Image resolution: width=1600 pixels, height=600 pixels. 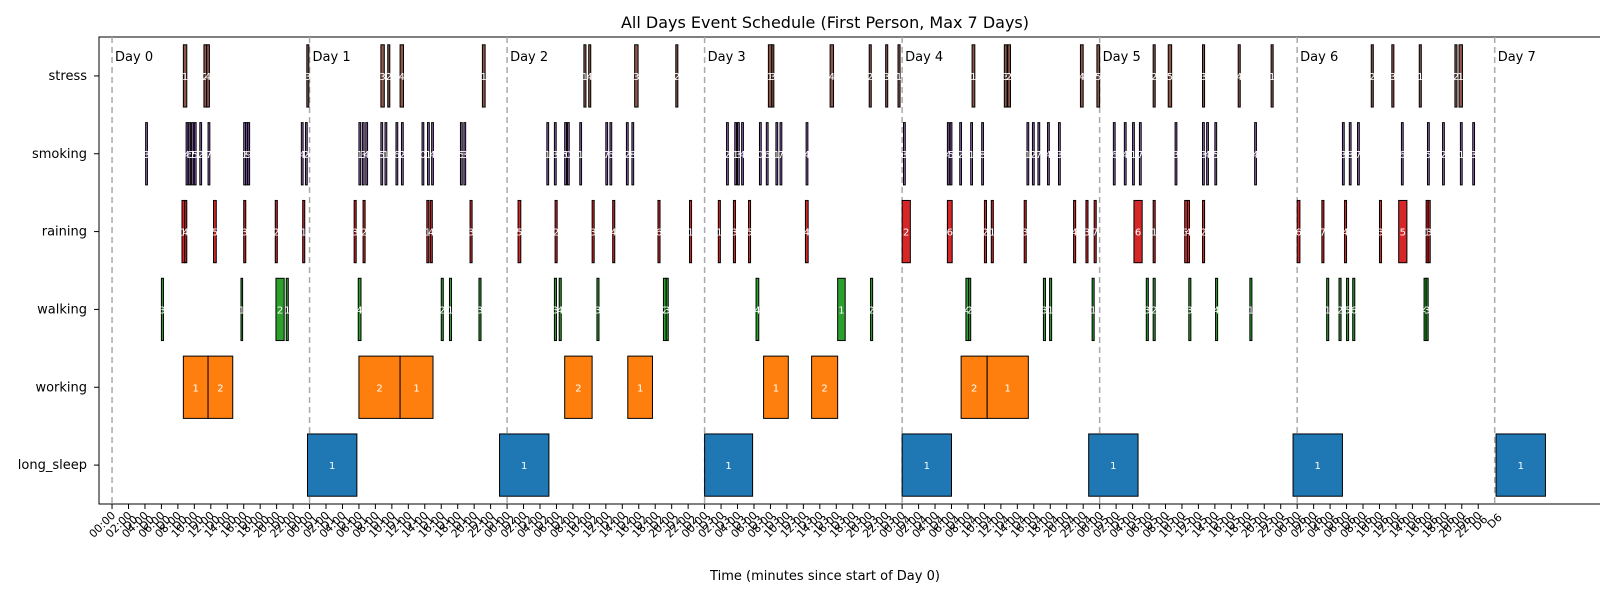 I want to click on event-bar-label: 8, so click(x=982, y=155).